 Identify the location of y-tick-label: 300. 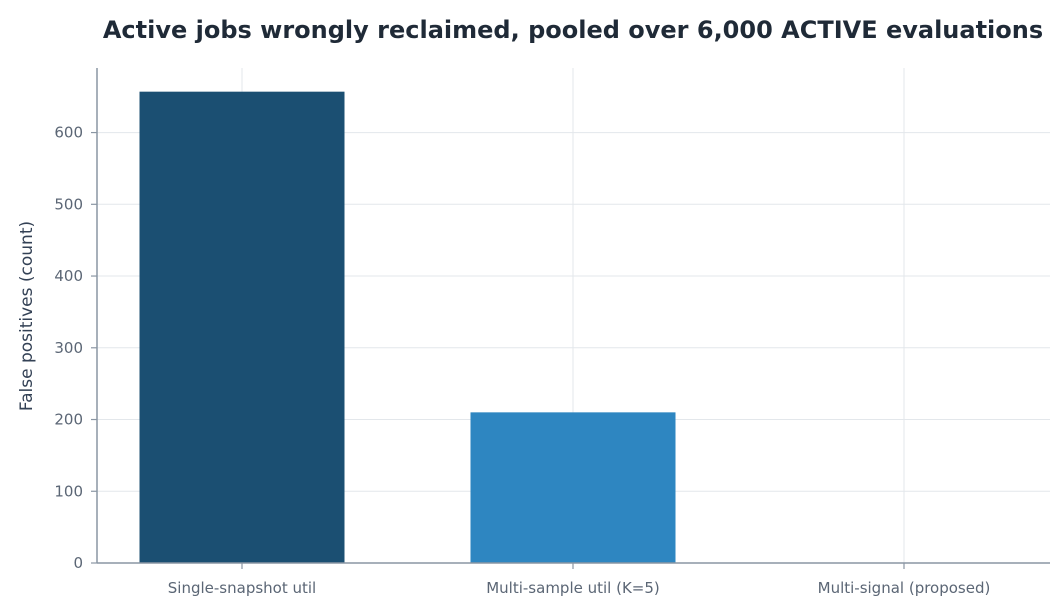
(68, 348).